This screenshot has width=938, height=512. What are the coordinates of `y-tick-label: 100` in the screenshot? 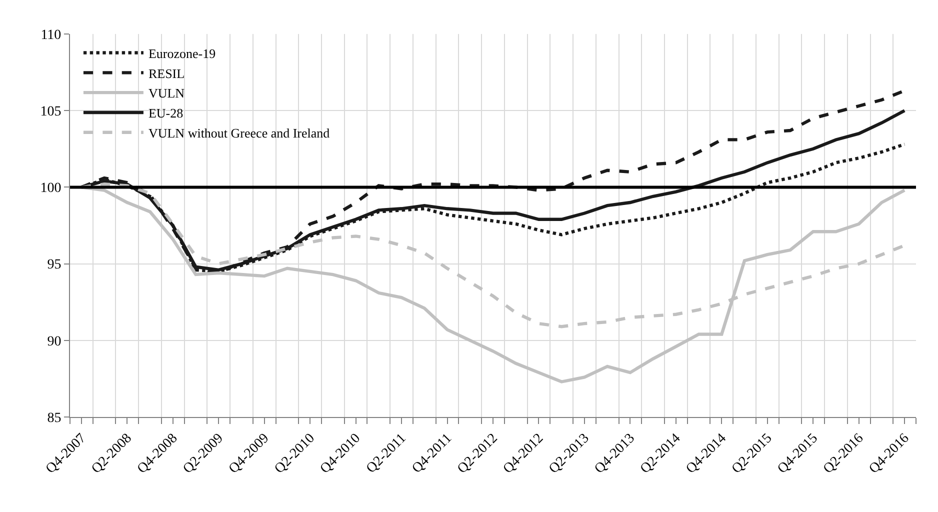 It's located at (51, 188).